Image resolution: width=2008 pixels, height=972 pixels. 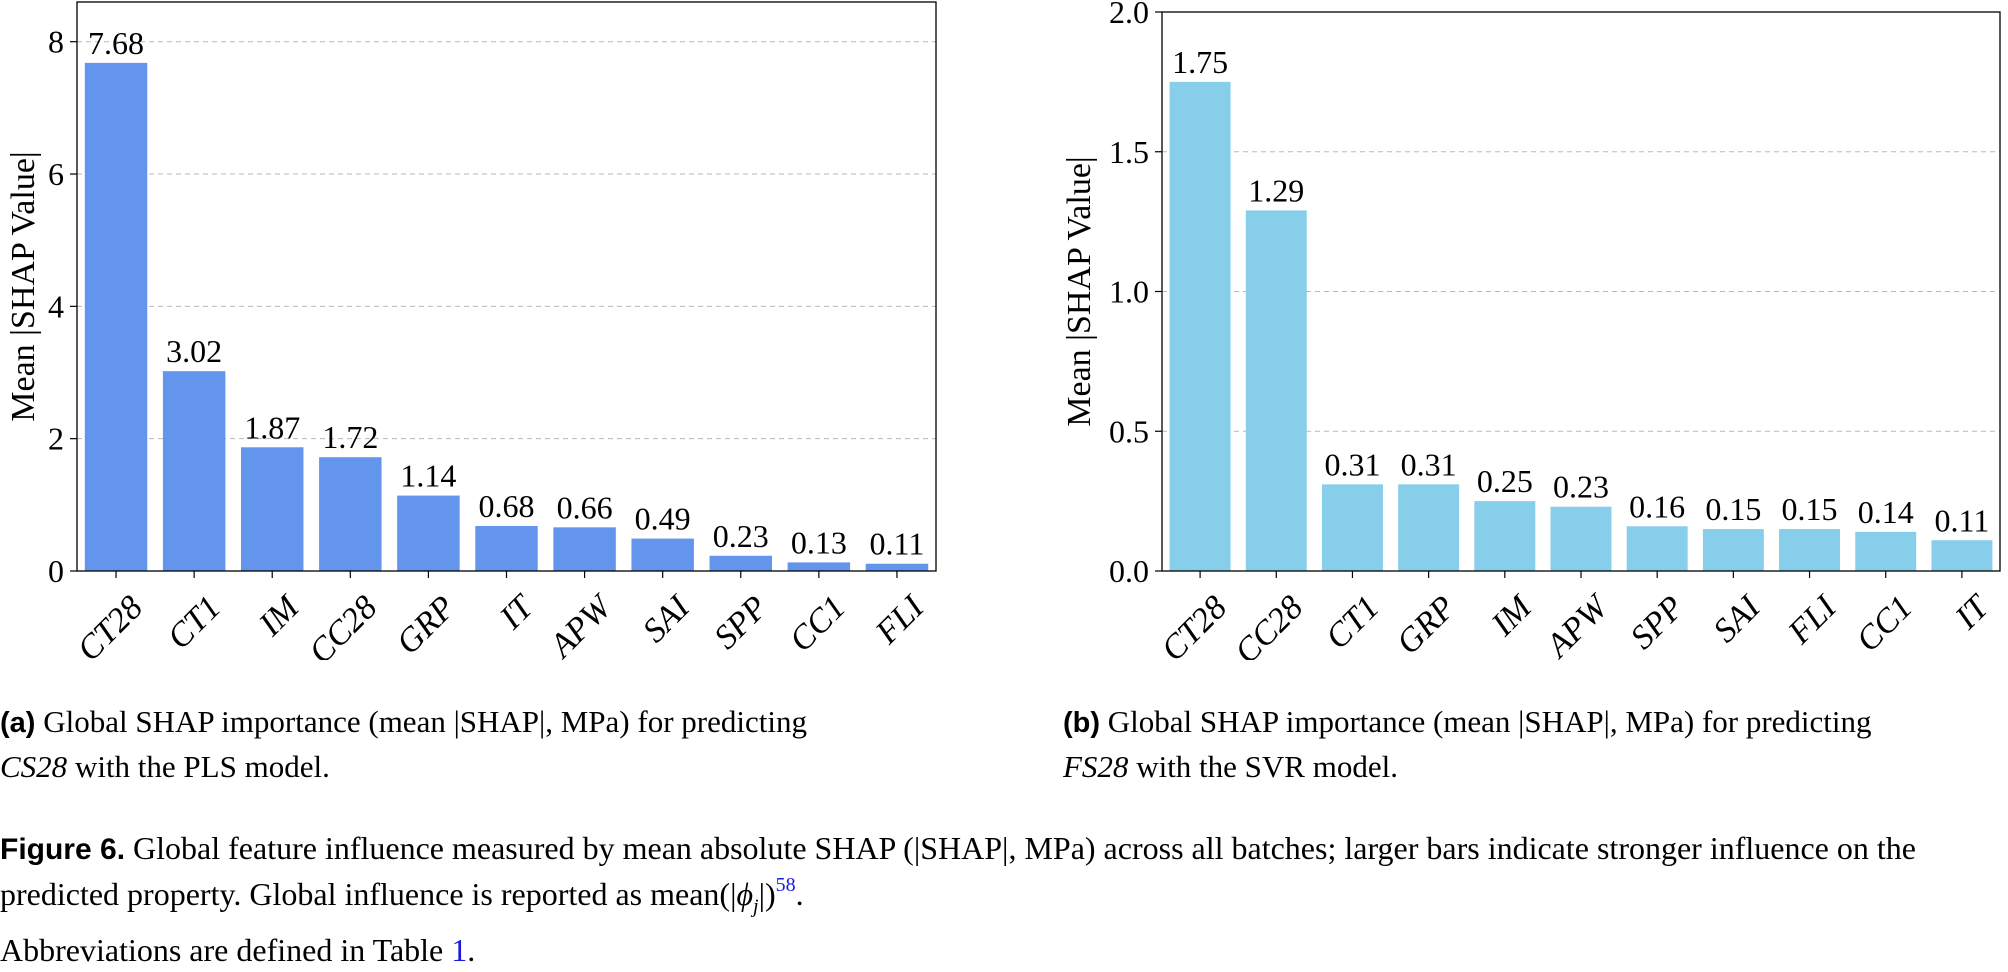 I want to click on figure-label: Figure 6., so click(x=63, y=849).